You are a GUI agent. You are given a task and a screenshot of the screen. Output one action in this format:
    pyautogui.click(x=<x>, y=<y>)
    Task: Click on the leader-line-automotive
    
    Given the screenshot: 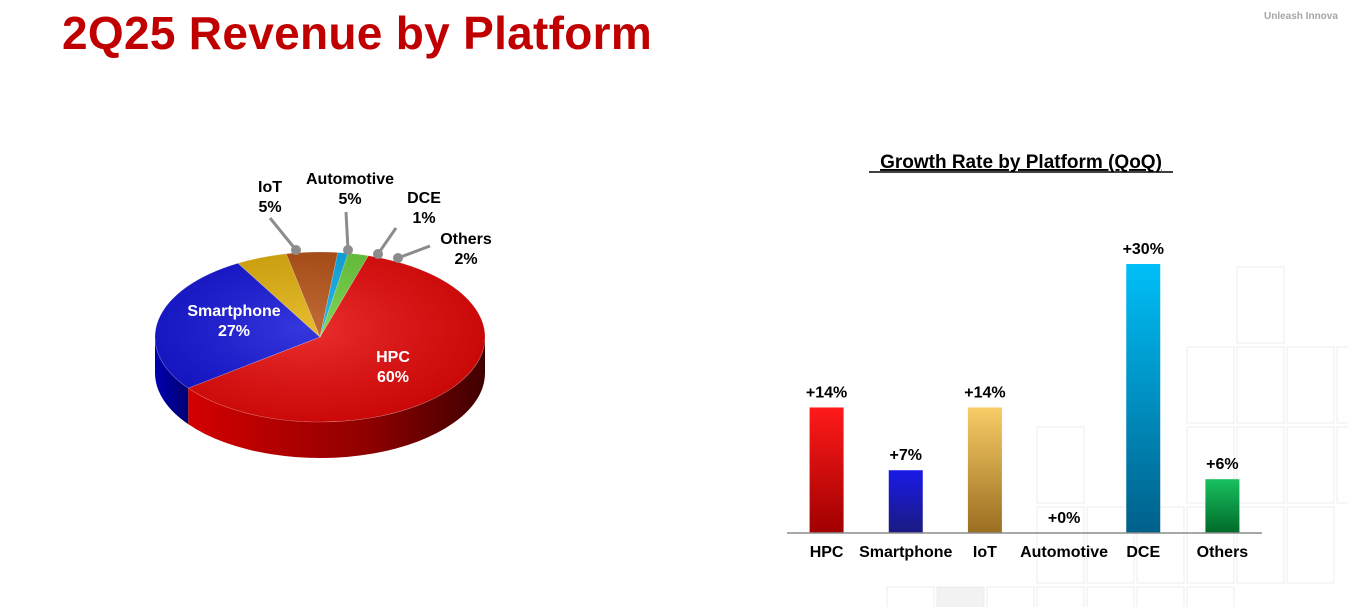 What is the action you would take?
    pyautogui.click(x=347, y=231)
    